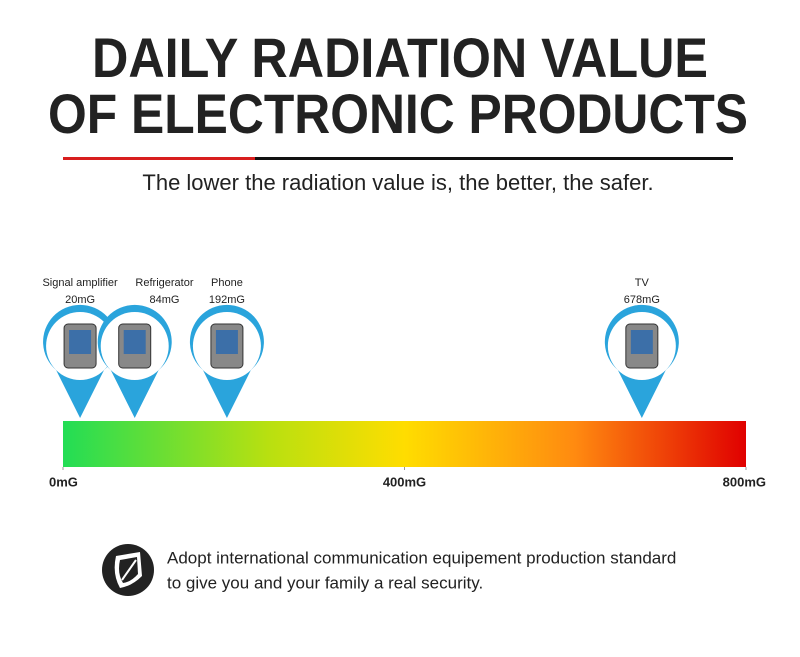 This screenshot has height=657, width=800. Describe the element at coordinates (494, 158) in the screenshot. I see `divider-black` at that location.